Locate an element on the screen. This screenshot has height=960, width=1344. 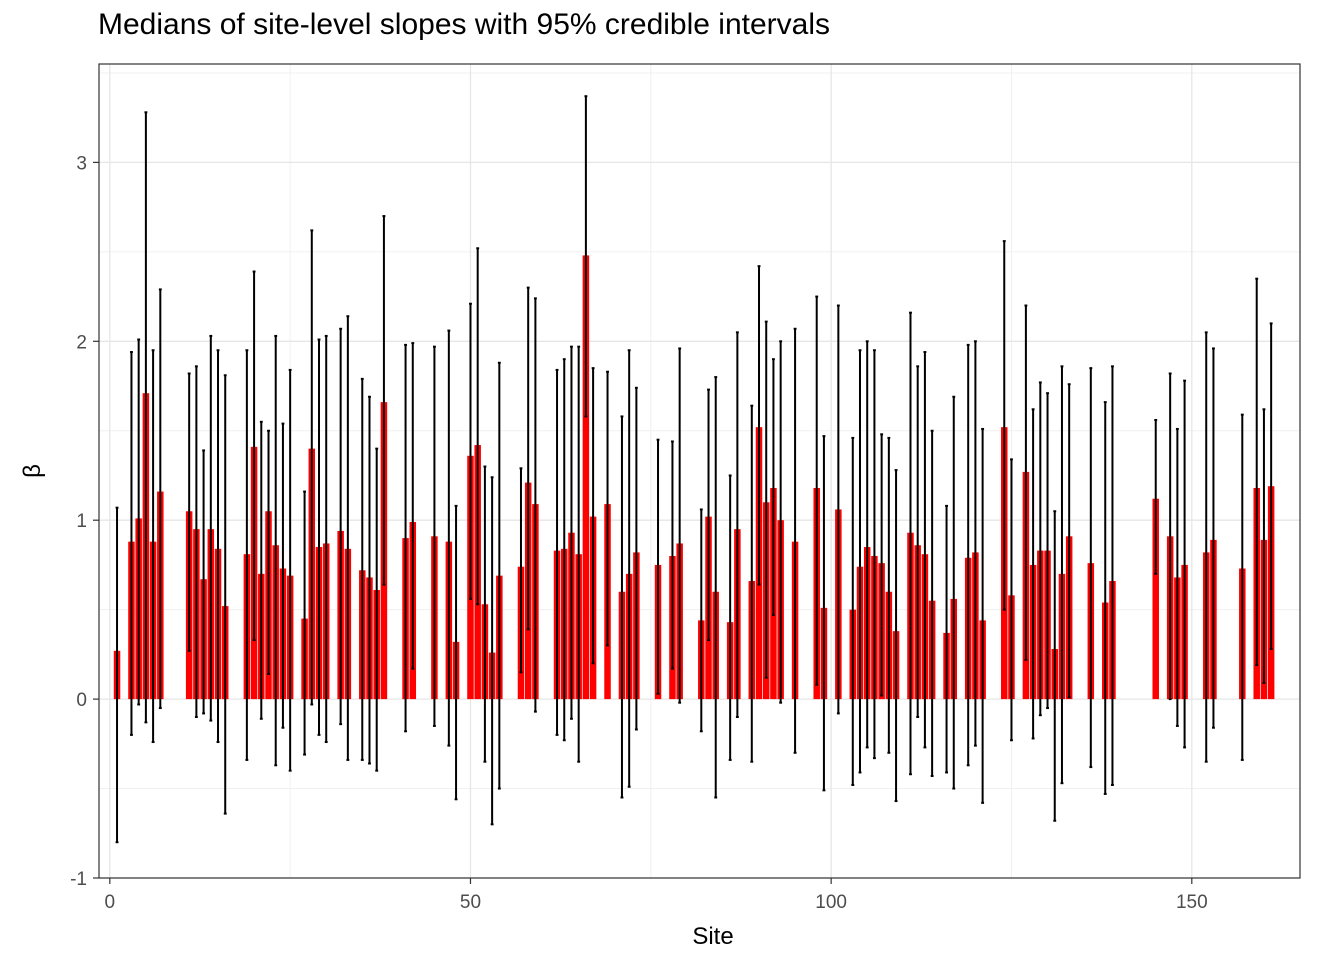
x-axis-title: Site is located at coordinates (712, 936).